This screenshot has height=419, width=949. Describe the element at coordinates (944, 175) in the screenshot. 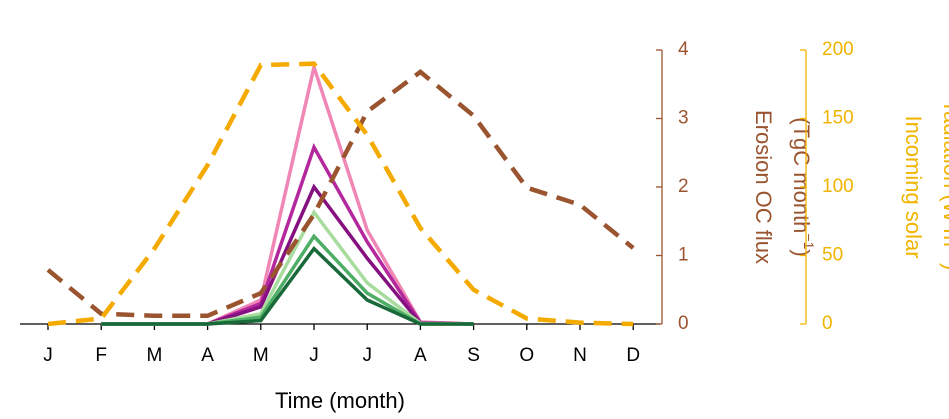

I see `title-text: radiation (W m` at that location.